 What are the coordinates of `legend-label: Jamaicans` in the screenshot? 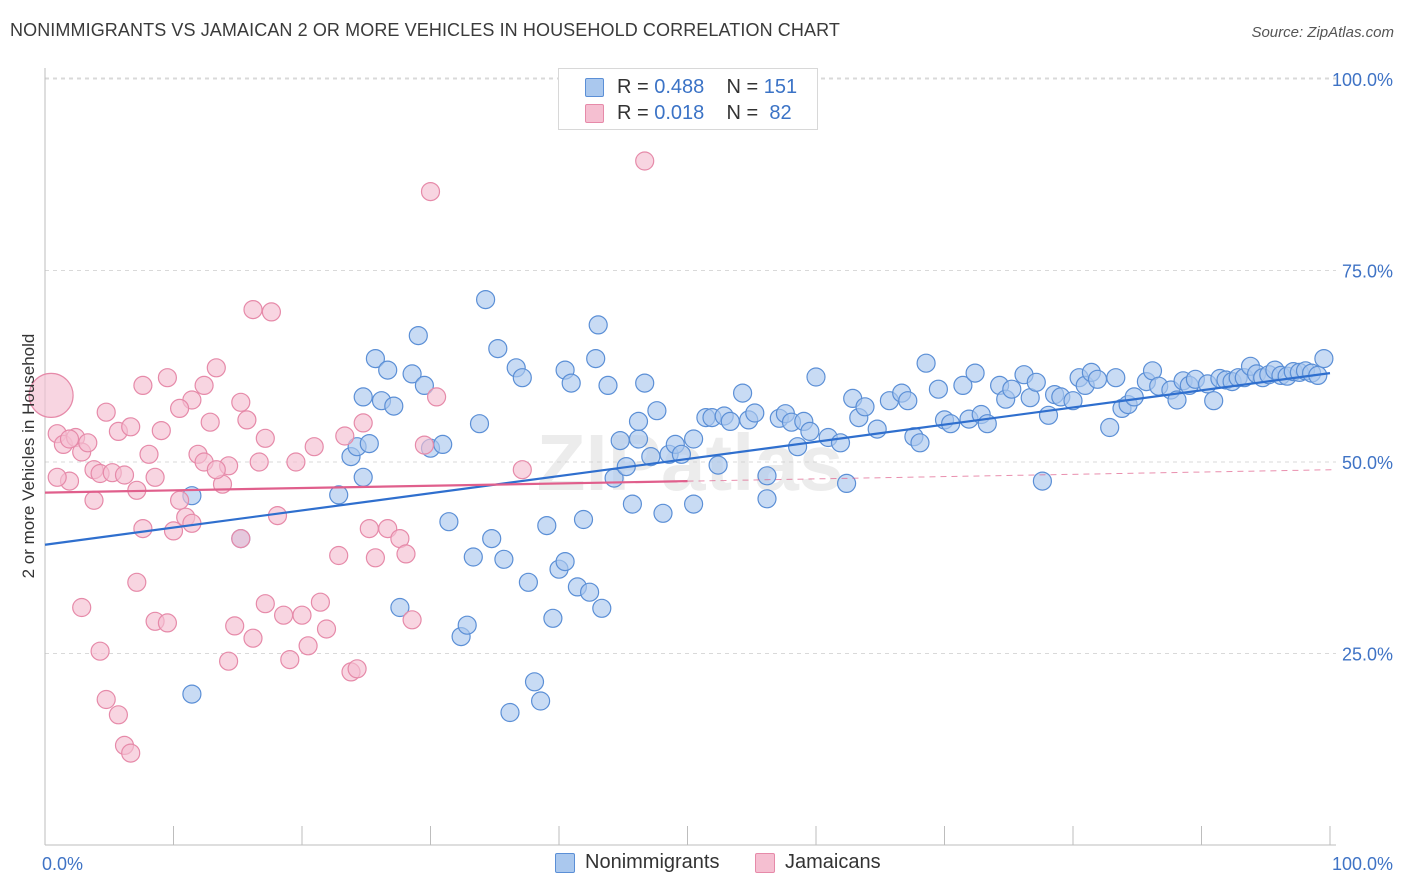 It's located at (833, 862).